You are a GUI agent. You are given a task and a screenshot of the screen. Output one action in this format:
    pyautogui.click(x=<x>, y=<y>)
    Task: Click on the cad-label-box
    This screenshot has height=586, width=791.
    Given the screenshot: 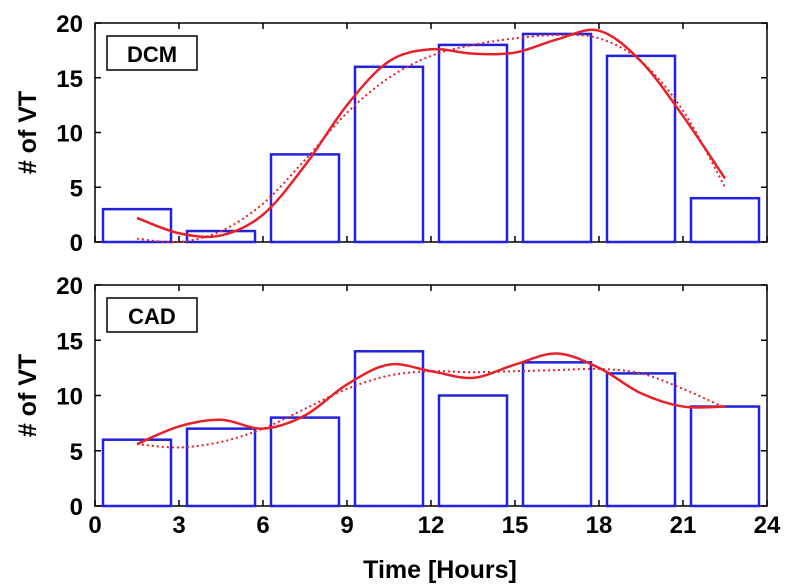 What is the action you would take?
    pyautogui.click(x=152, y=315)
    